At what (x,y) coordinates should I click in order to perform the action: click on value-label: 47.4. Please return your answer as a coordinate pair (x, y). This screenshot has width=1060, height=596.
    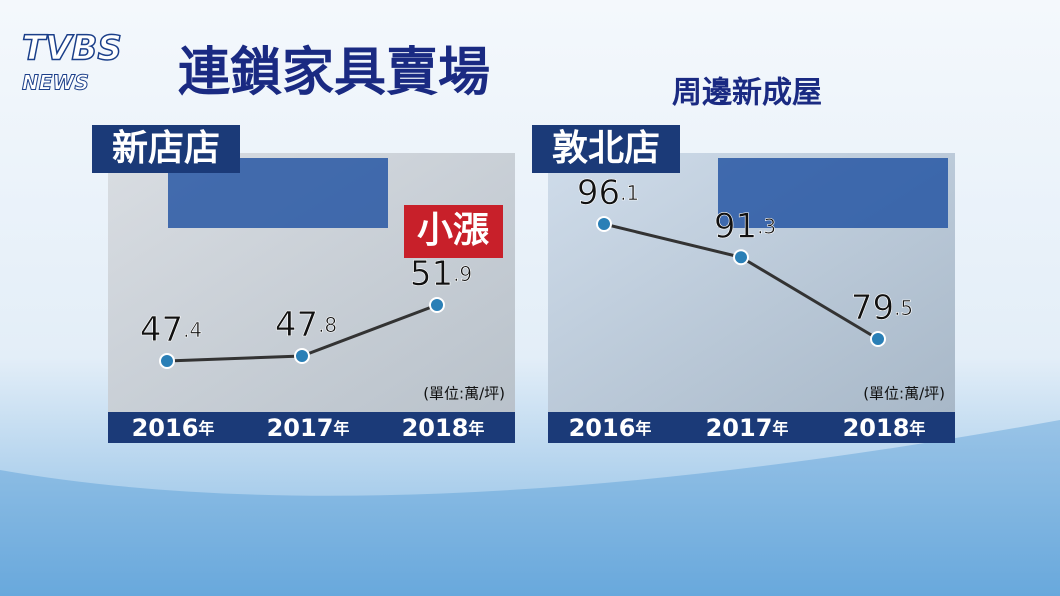
    Looking at the image, I should click on (171, 330).